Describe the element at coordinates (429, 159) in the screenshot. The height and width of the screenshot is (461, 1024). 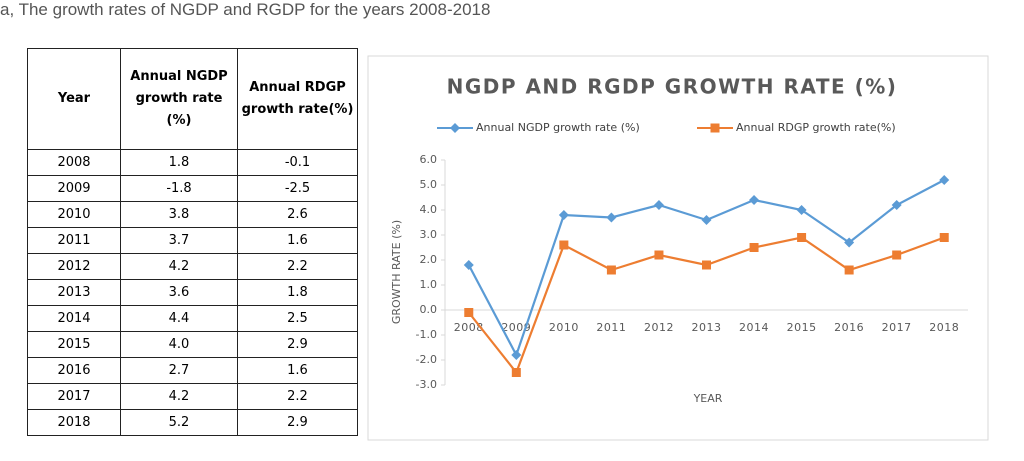
I see `y-tick-label: 6.0` at that location.